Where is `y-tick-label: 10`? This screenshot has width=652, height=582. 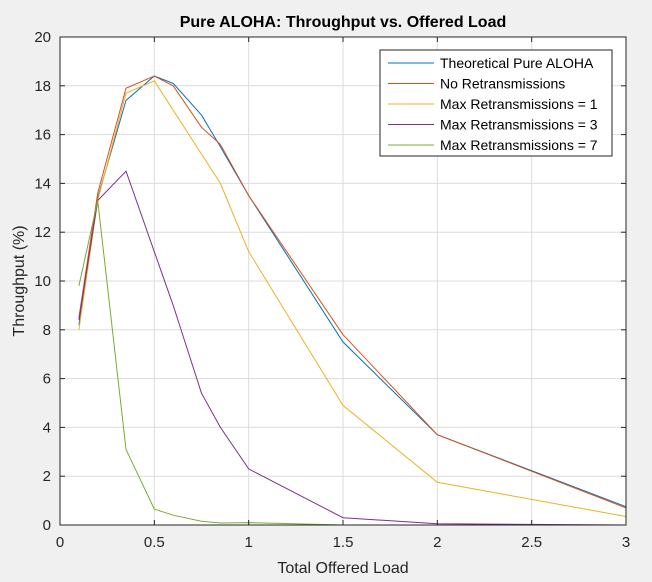 y-tick-label: 10 is located at coordinates (42, 281).